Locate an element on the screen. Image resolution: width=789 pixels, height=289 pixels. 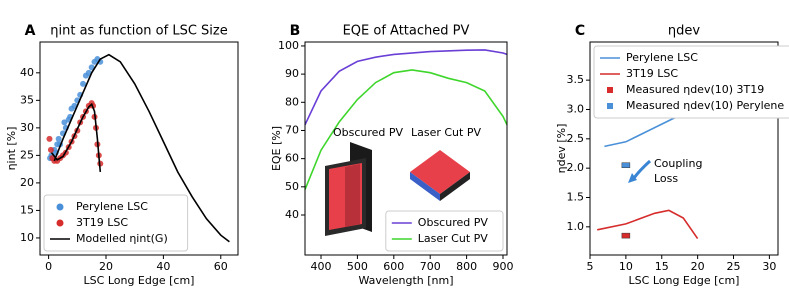
y-tick-label: 3.5 is located at coordinates (576, 79).